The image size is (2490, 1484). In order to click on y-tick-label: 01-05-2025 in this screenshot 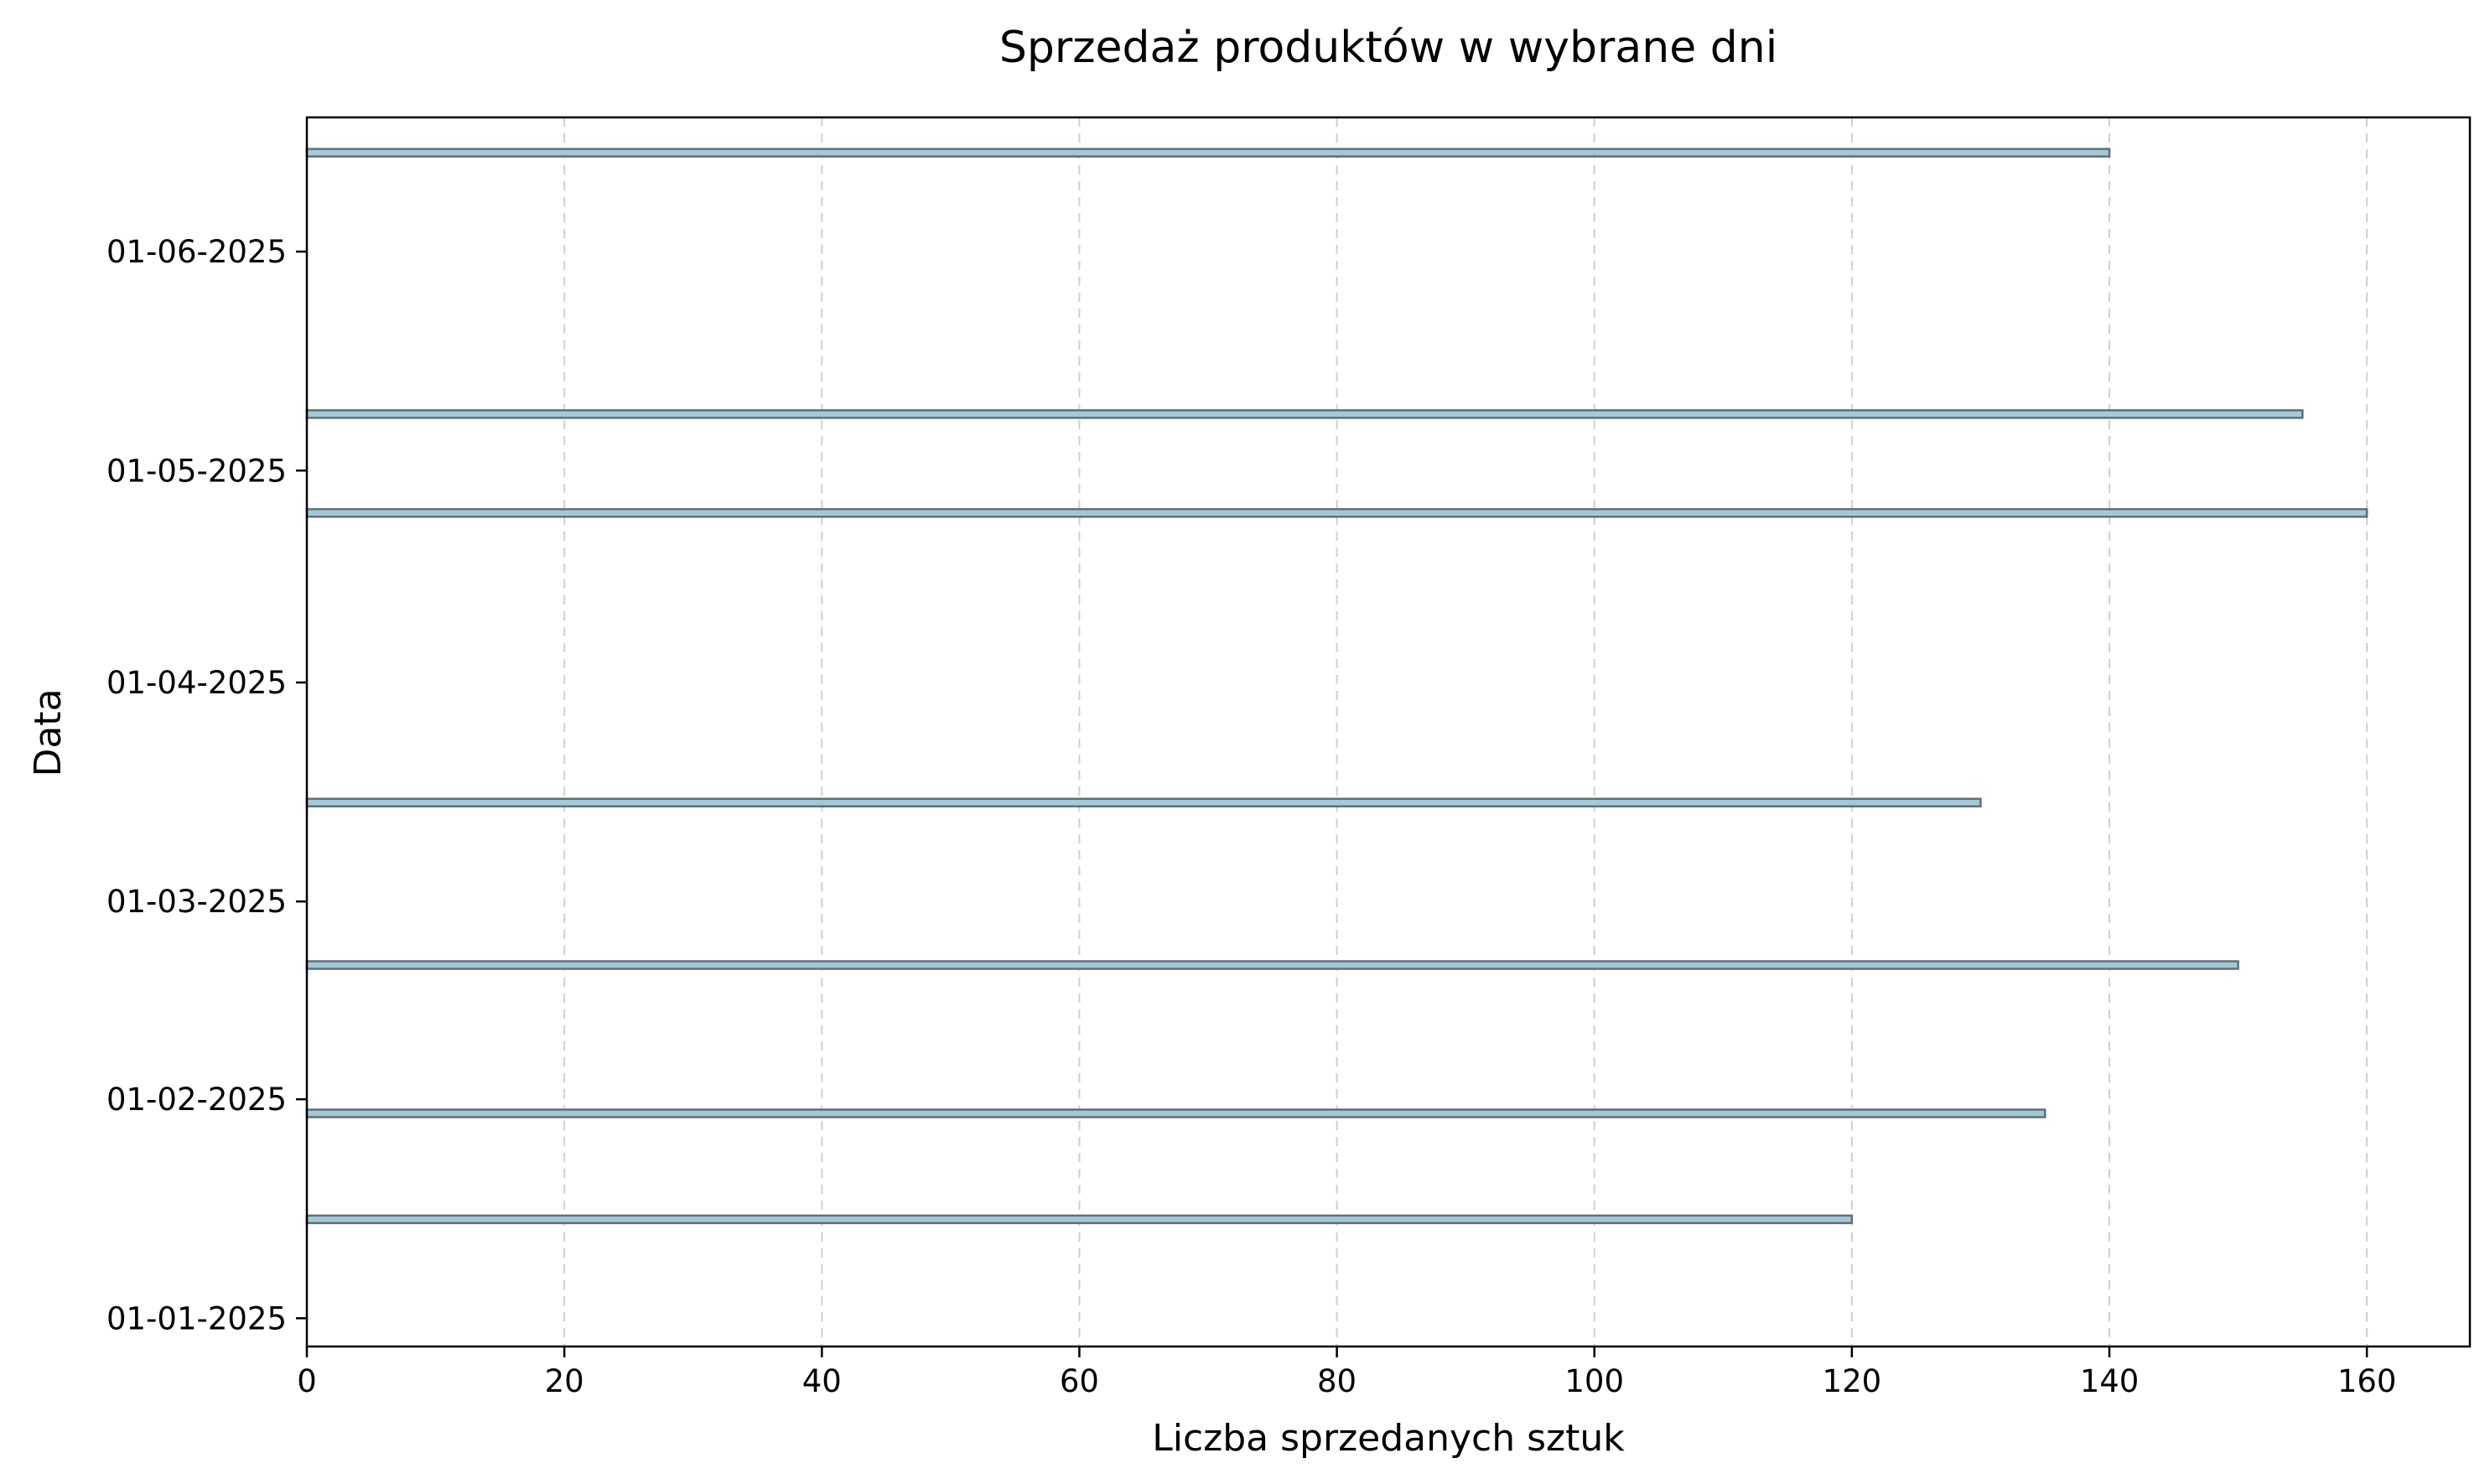, I will do `click(196, 471)`.